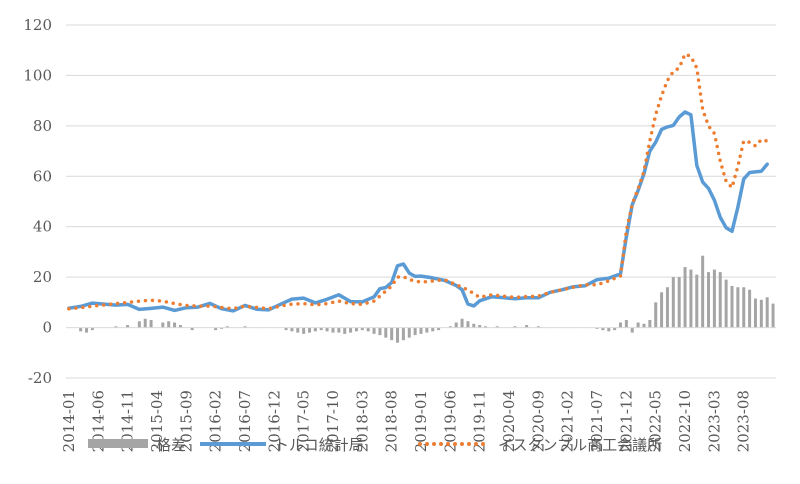 The height and width of the screenshot is (484, 800). Describe the element at coordinates (568, 421) in the screenshot. I see `x-tick-label: 2021-02` at that location.